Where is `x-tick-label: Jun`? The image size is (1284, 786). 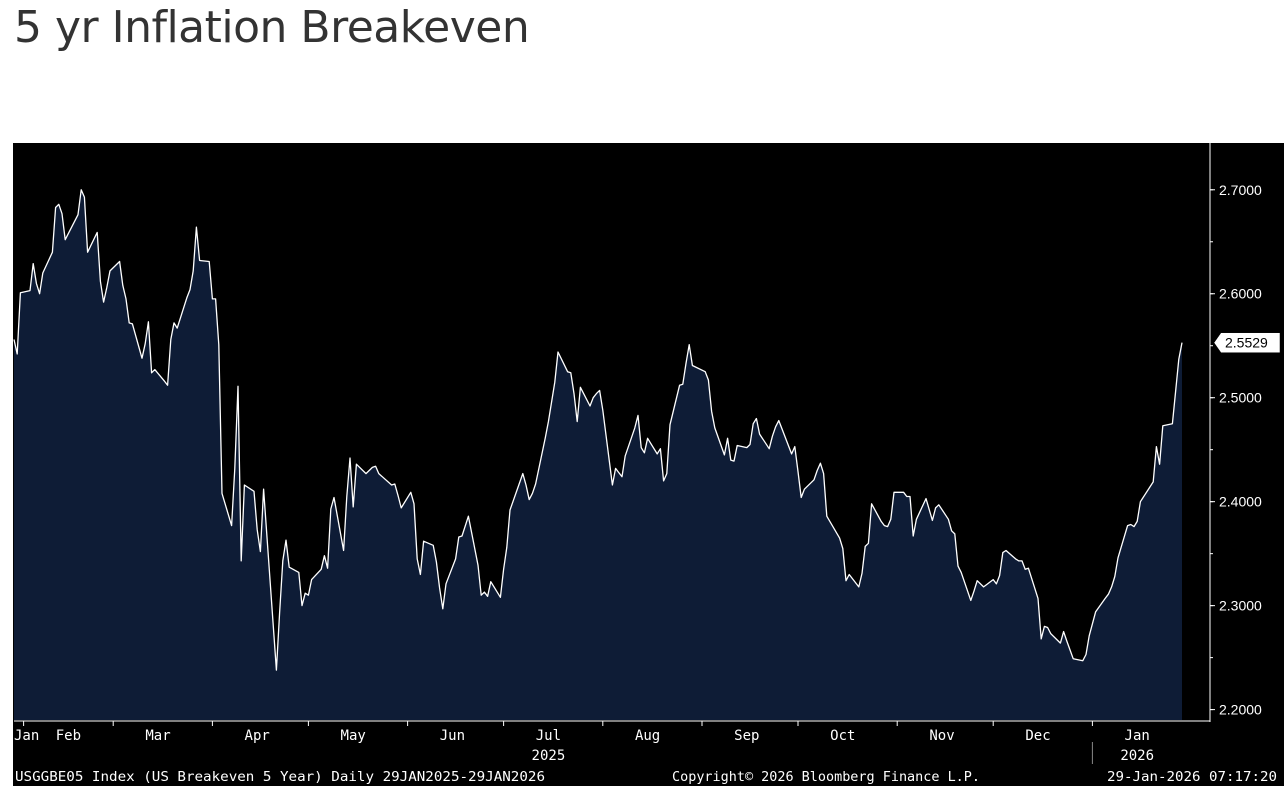
x-tick-label: Jun is located at coordinates (452, 736).